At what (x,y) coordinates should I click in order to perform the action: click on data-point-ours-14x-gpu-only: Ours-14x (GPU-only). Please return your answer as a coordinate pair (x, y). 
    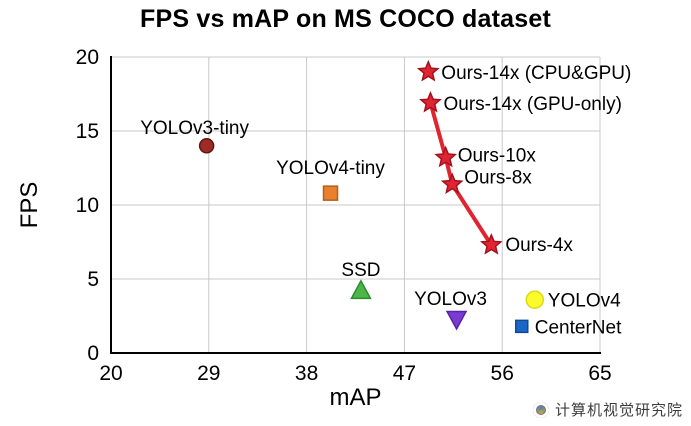
    Looking at the image, I should click on (520, 102).